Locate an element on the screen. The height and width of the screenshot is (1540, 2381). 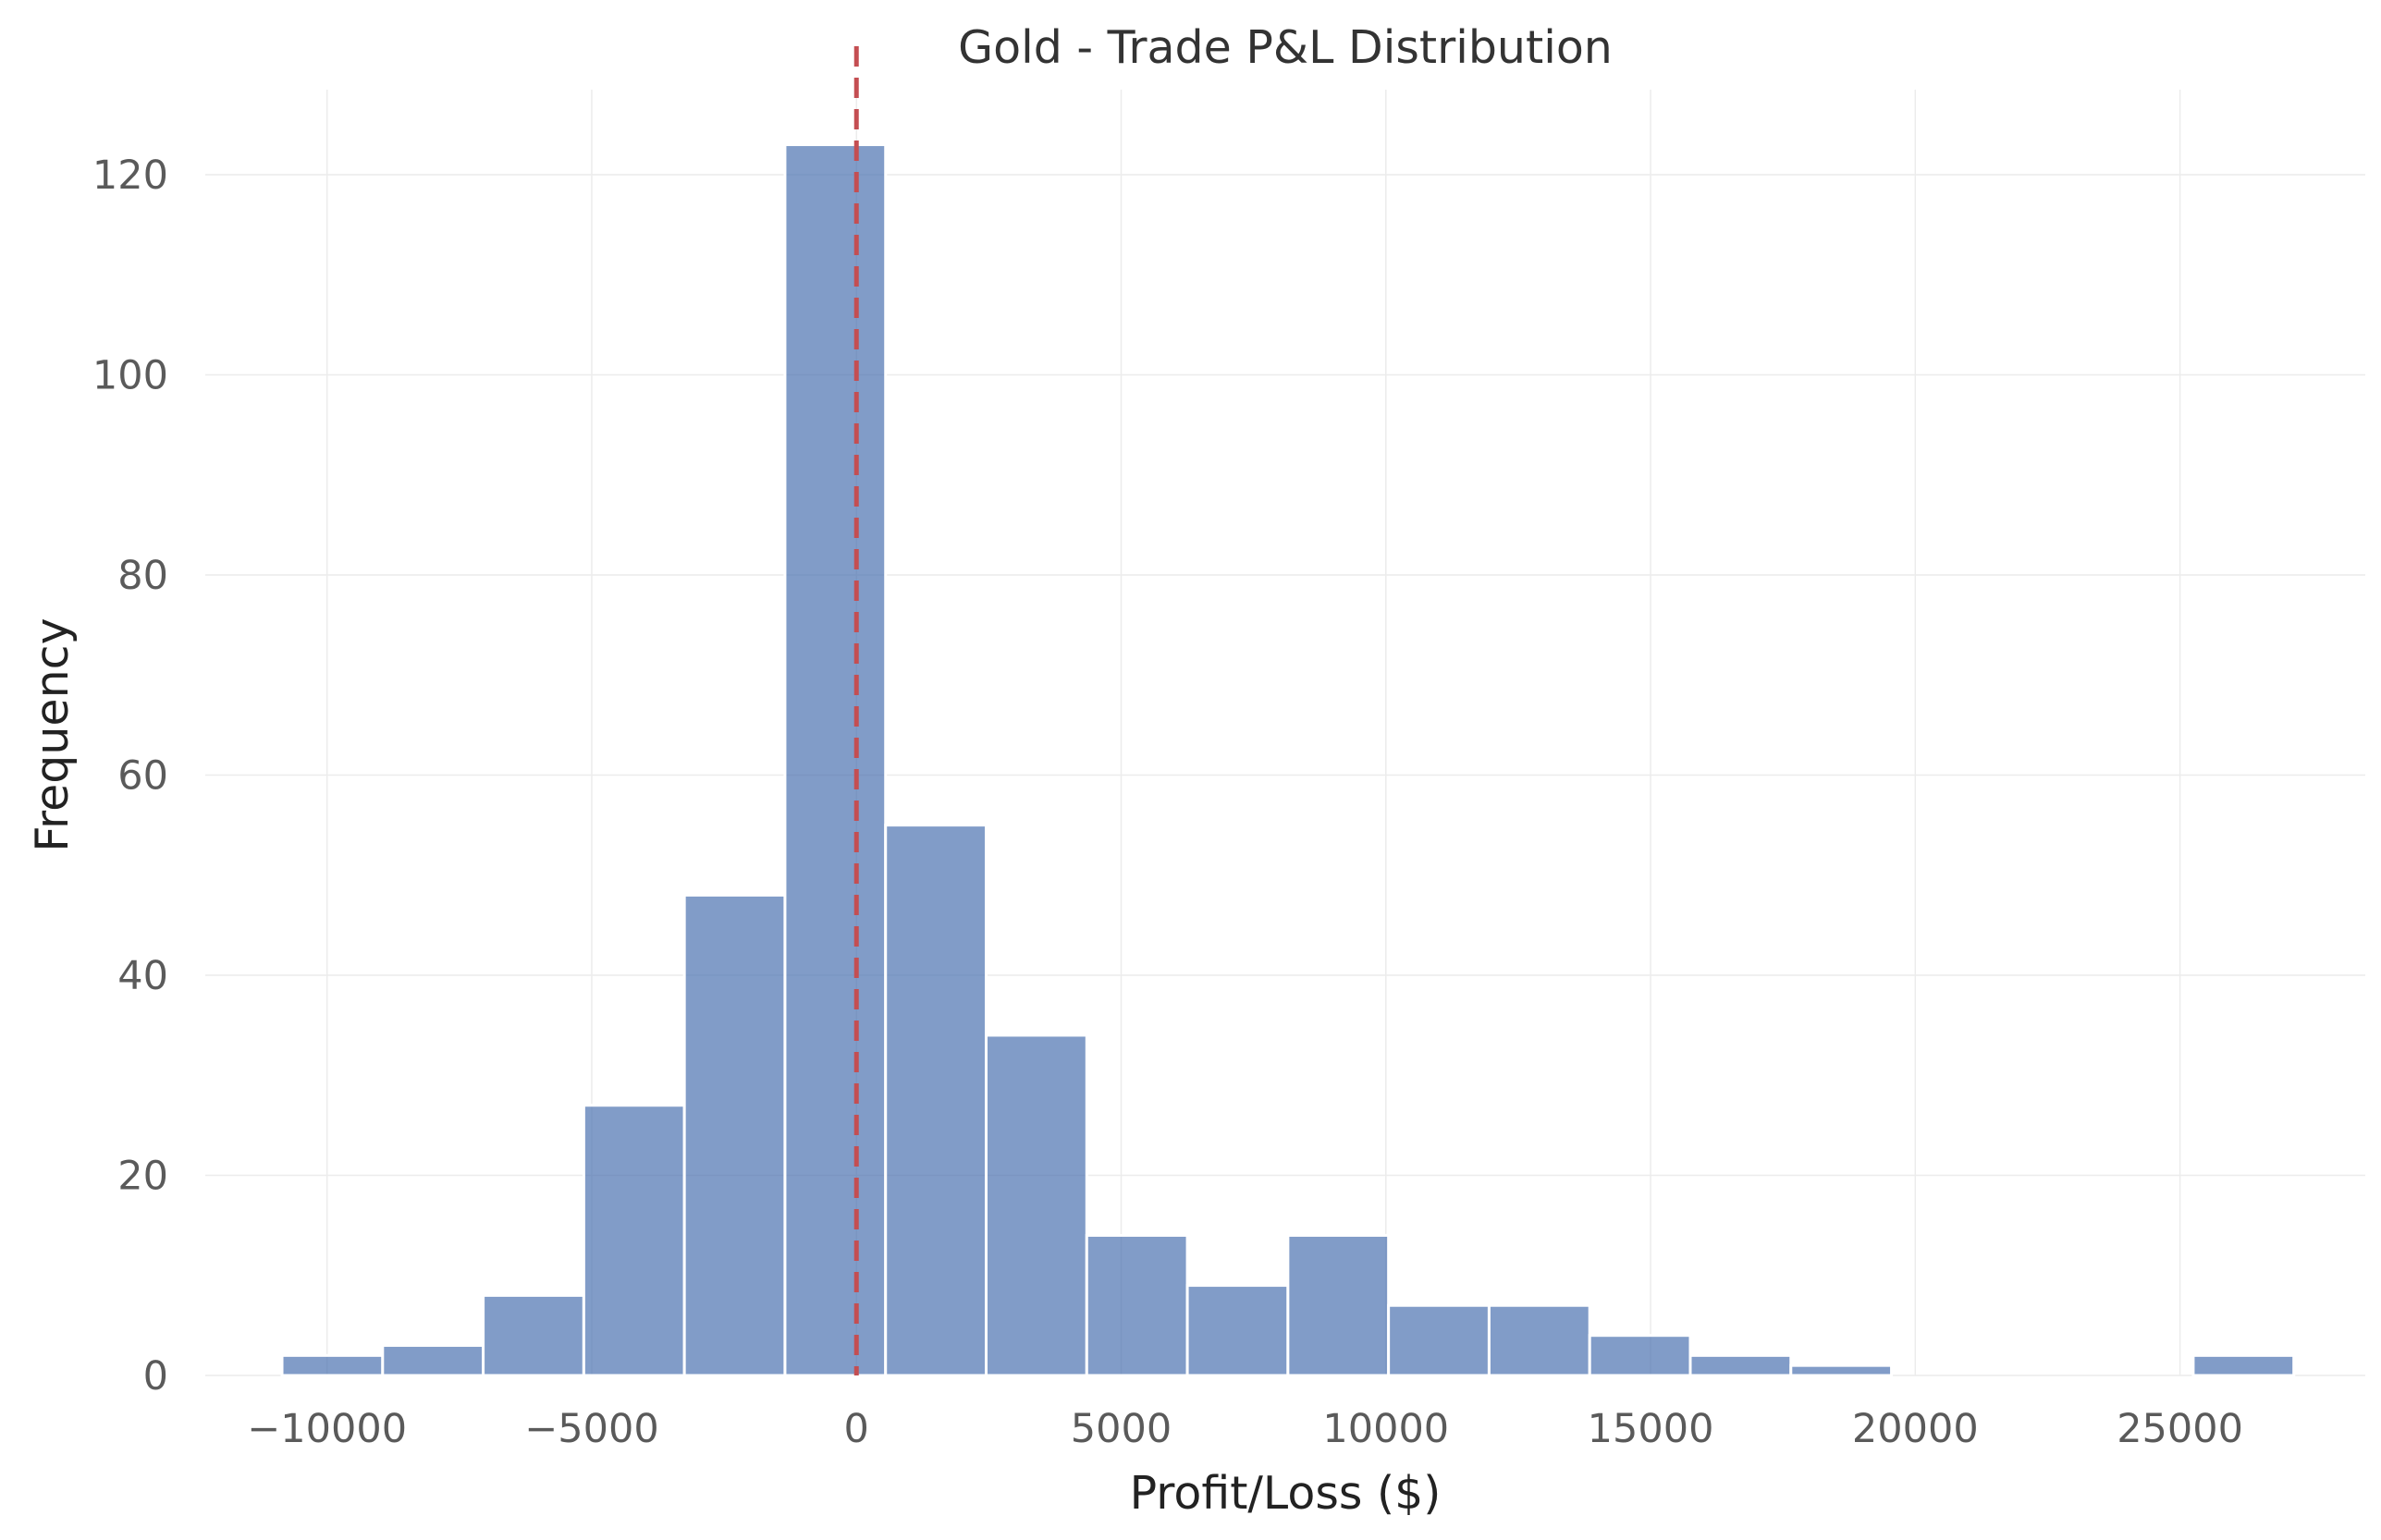
x-axis-label: Profit/Loss ($) is located at coordinates (1286, 1494).